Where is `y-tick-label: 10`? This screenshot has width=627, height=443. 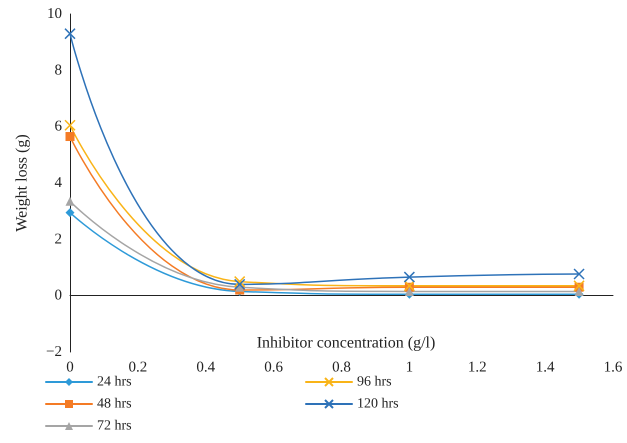 y-tick-label: 10 is located at coordinates (54, 14).